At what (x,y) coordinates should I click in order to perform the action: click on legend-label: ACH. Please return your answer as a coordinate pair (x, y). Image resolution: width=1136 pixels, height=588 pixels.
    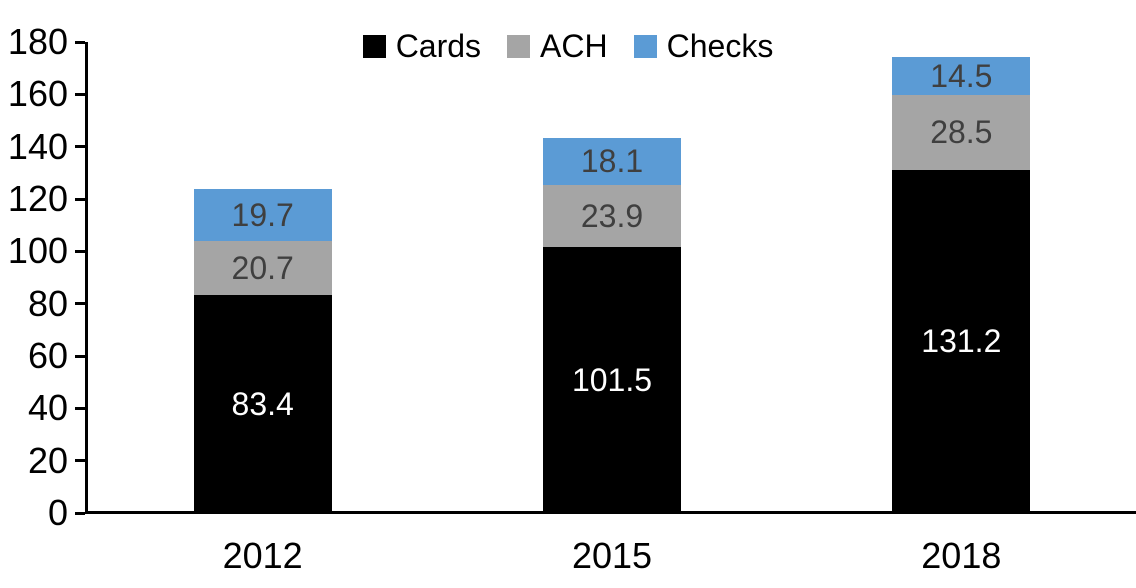
    Looking at the image, I should click on (574, 46).